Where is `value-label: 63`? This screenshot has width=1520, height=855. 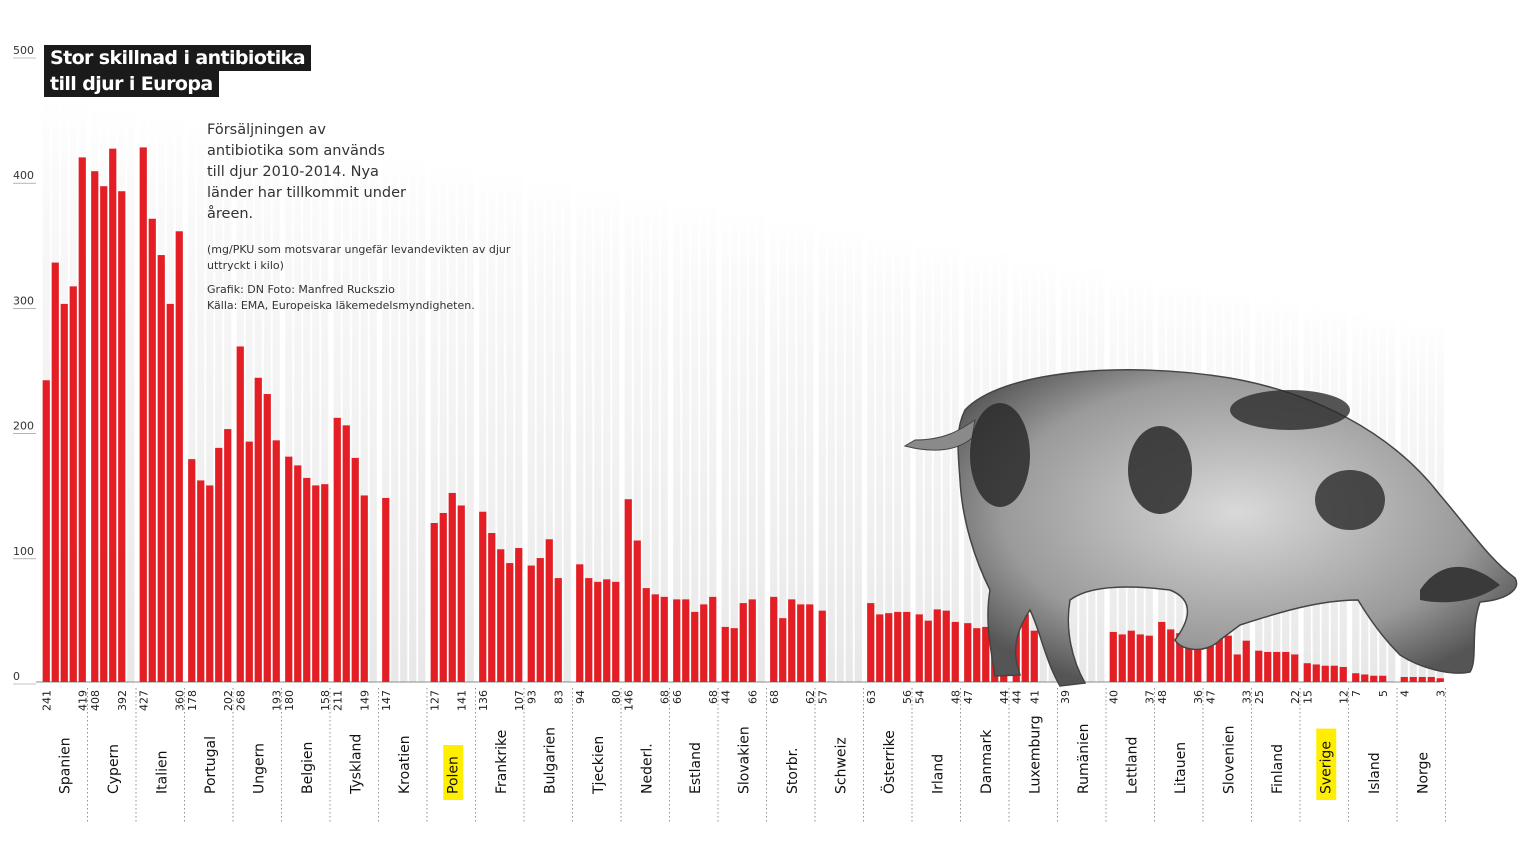 value-label: 63 is located at coordinates (871, 697).